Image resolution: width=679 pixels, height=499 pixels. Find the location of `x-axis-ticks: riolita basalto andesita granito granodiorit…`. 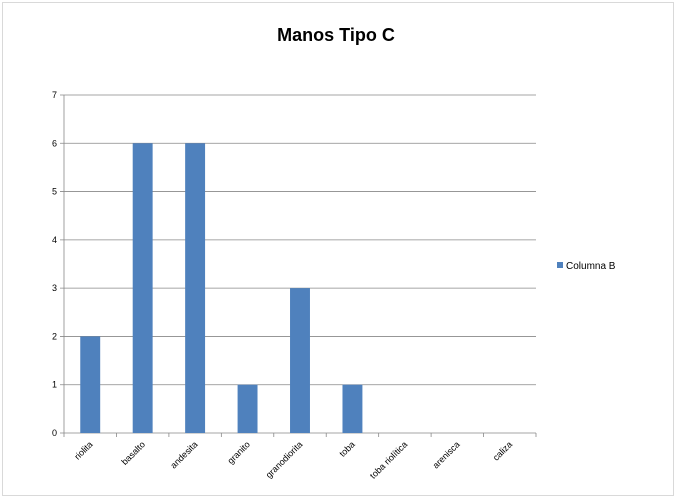

x-axis-ticks: riolita basalto andesita granito granodiorit… is located at coordinates (293, 459).